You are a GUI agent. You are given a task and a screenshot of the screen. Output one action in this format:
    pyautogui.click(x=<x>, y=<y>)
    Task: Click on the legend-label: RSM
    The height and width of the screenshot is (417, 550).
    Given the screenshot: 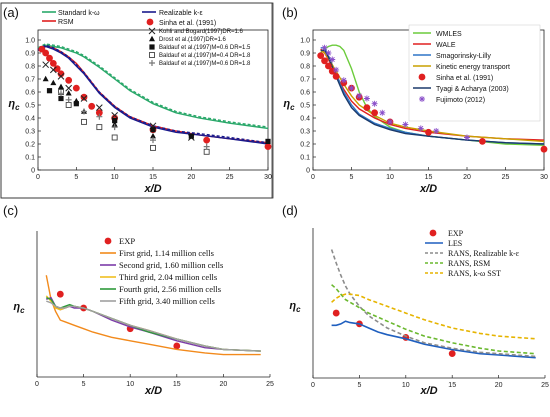 What is the action you would take?
    pyautogui.click(x=66, y=22)
    